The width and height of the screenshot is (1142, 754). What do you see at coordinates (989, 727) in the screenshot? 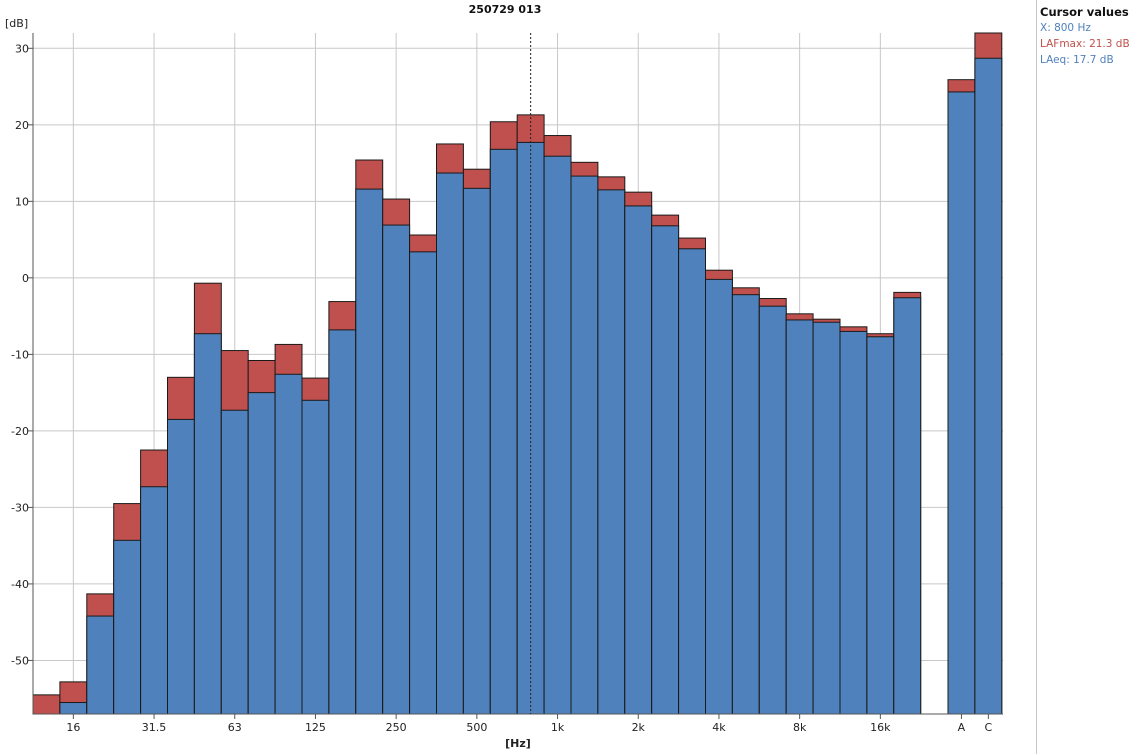
I see `total-label-c: C` at bounding box center [989, 727].